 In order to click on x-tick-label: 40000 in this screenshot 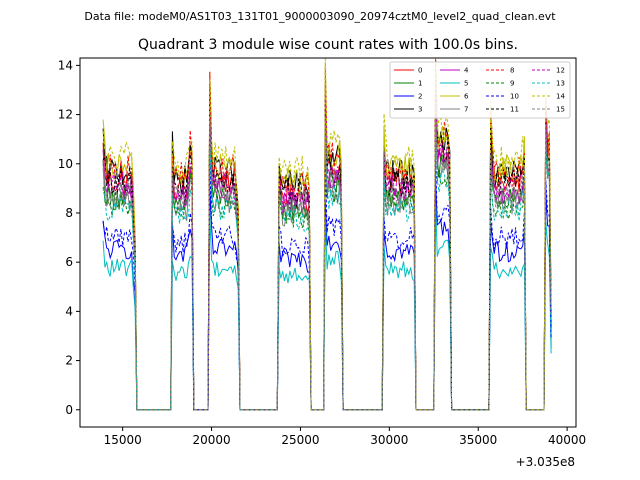, I will do `click(567, 440)`.